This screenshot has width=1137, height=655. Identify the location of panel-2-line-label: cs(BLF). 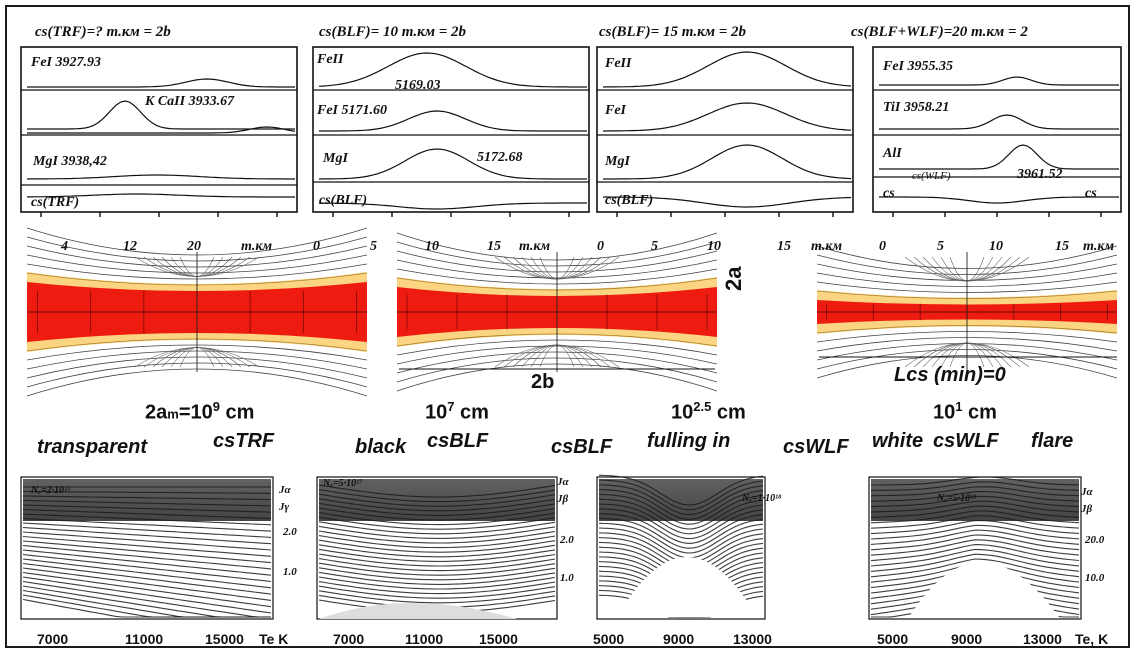
(343, 200).